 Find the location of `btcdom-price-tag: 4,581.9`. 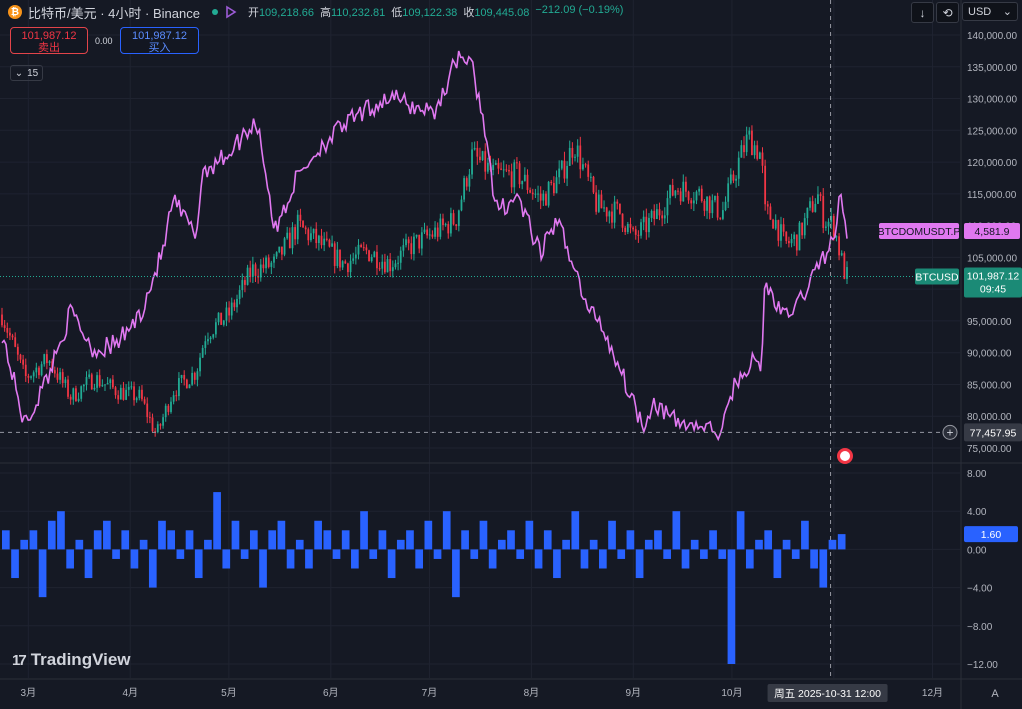

btcdom-price-tag: 4,581.9 is located at coordinates (991, 232).